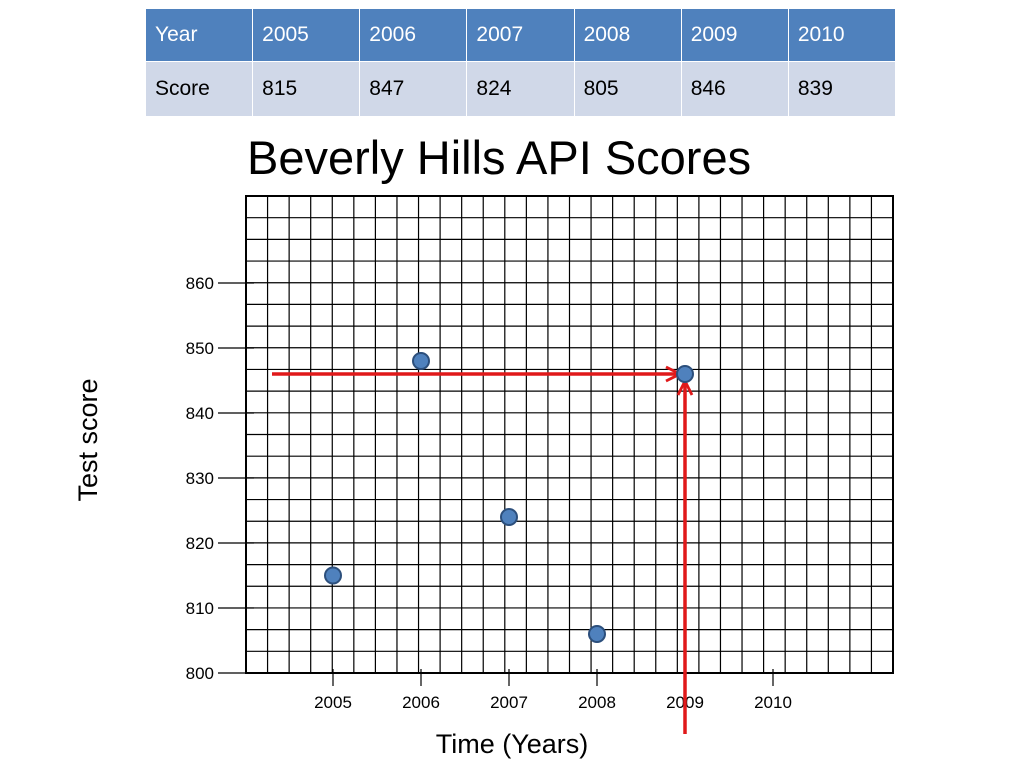 This screenshot has width=1024, height=768. I want to click on table-header-row: Year 2005 2006 2007 2008 2009 2010, so click(520, 35).